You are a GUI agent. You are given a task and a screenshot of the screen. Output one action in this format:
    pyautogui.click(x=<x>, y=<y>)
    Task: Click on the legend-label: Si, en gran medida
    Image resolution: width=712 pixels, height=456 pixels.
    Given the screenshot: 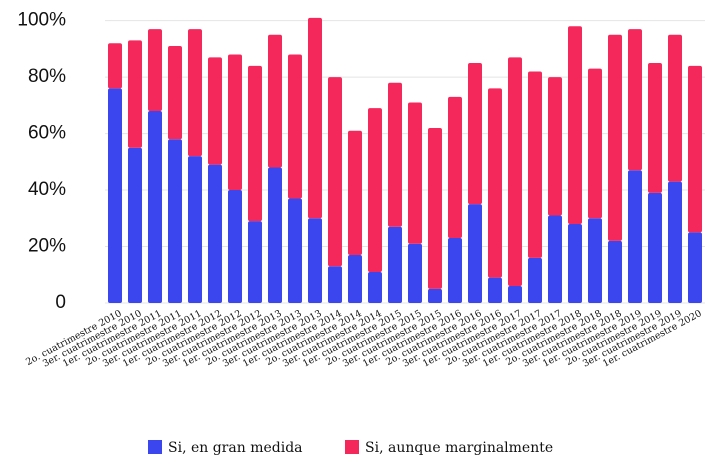 What is the action you would take?
    pyautogui.click(x=235, y=448)
    